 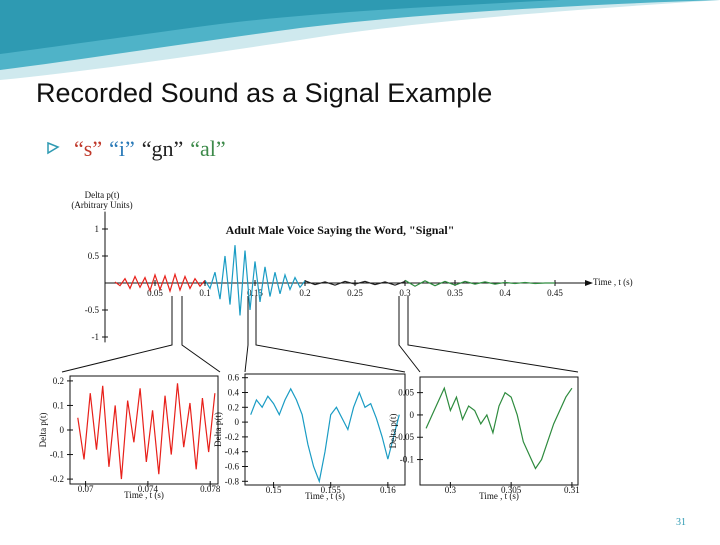 What do you see at coordinates (53, 148) in the screenshot?
I see `bullet-icon` at bounding box center [53, 148].